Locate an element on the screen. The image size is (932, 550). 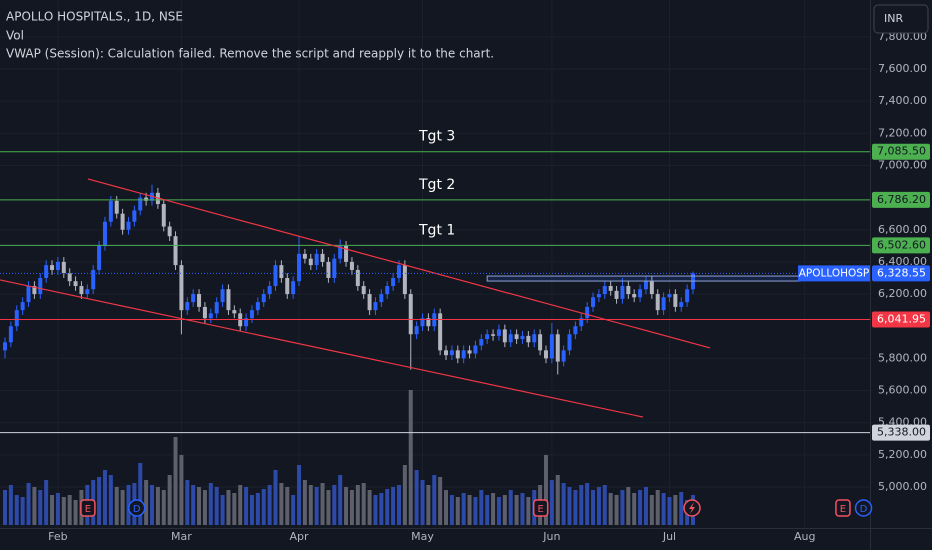
x-tick-label: Aug is located at coordinates (804, 536).